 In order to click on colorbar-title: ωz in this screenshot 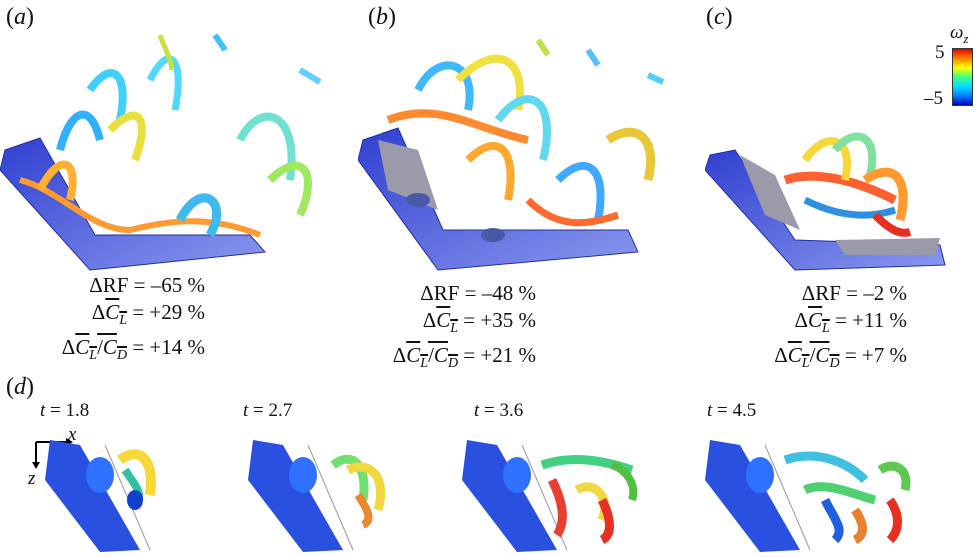, I will do `click(959, 34)`.